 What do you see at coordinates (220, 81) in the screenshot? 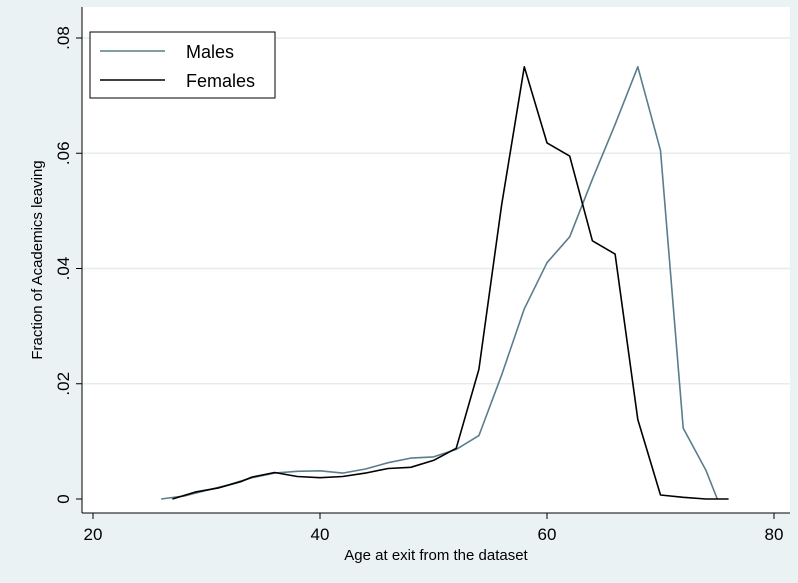
I see `legend-label-females: Females` at bounding box center [220, 81].